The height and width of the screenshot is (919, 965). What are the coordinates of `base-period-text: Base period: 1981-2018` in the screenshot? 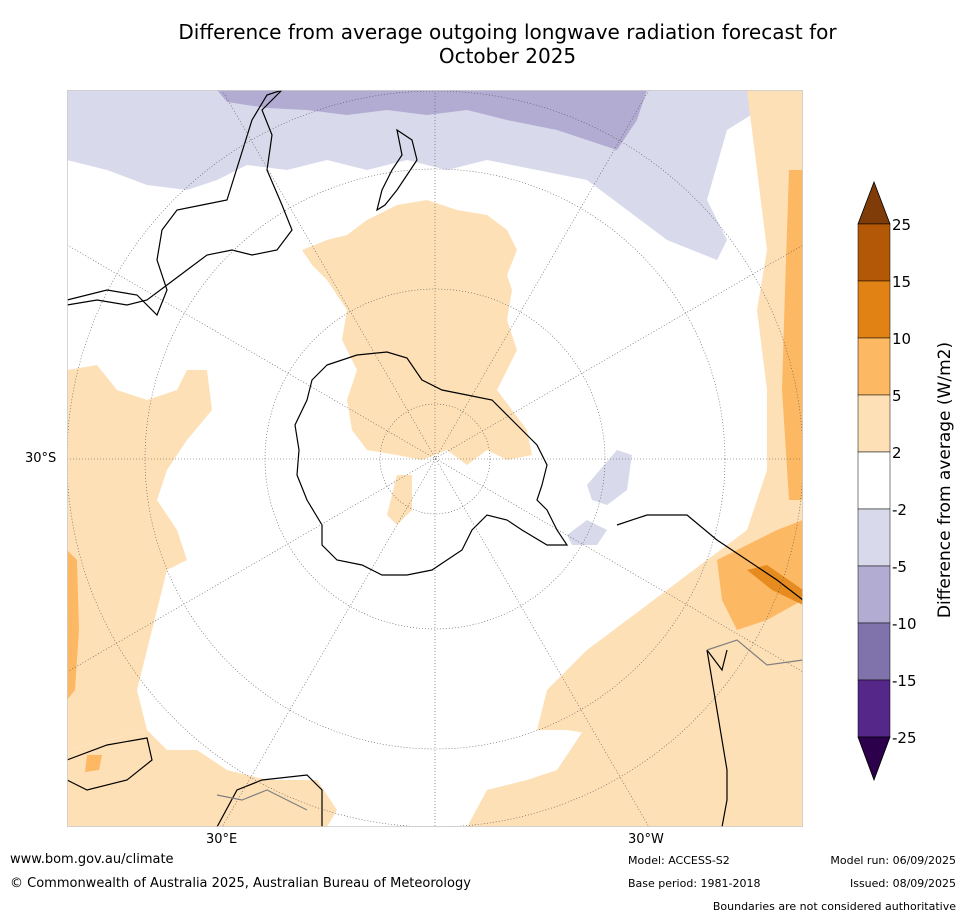 It's located at (694, 883).